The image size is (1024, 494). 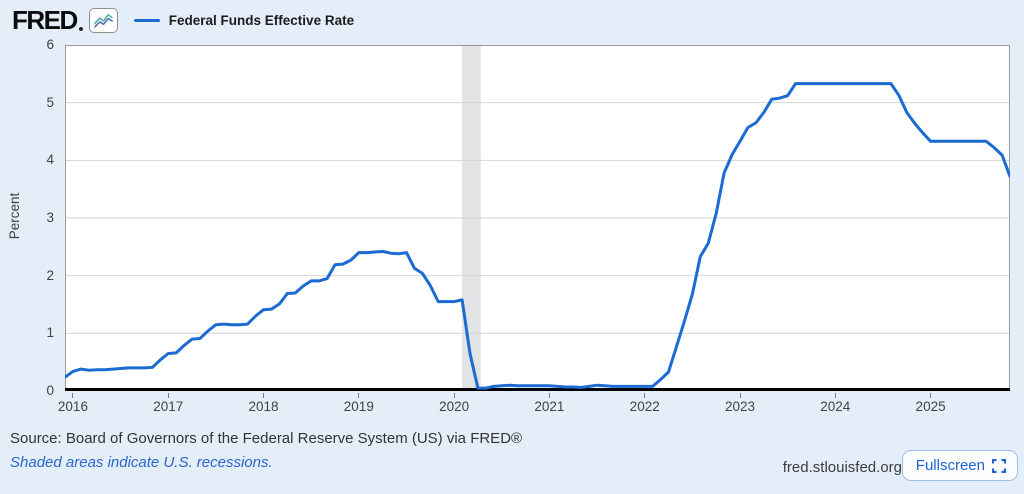 What do you see at coordinates (72, 406) in the screenshot?
I see `x-tick-label: 2016` at bounding box center [72, 406].